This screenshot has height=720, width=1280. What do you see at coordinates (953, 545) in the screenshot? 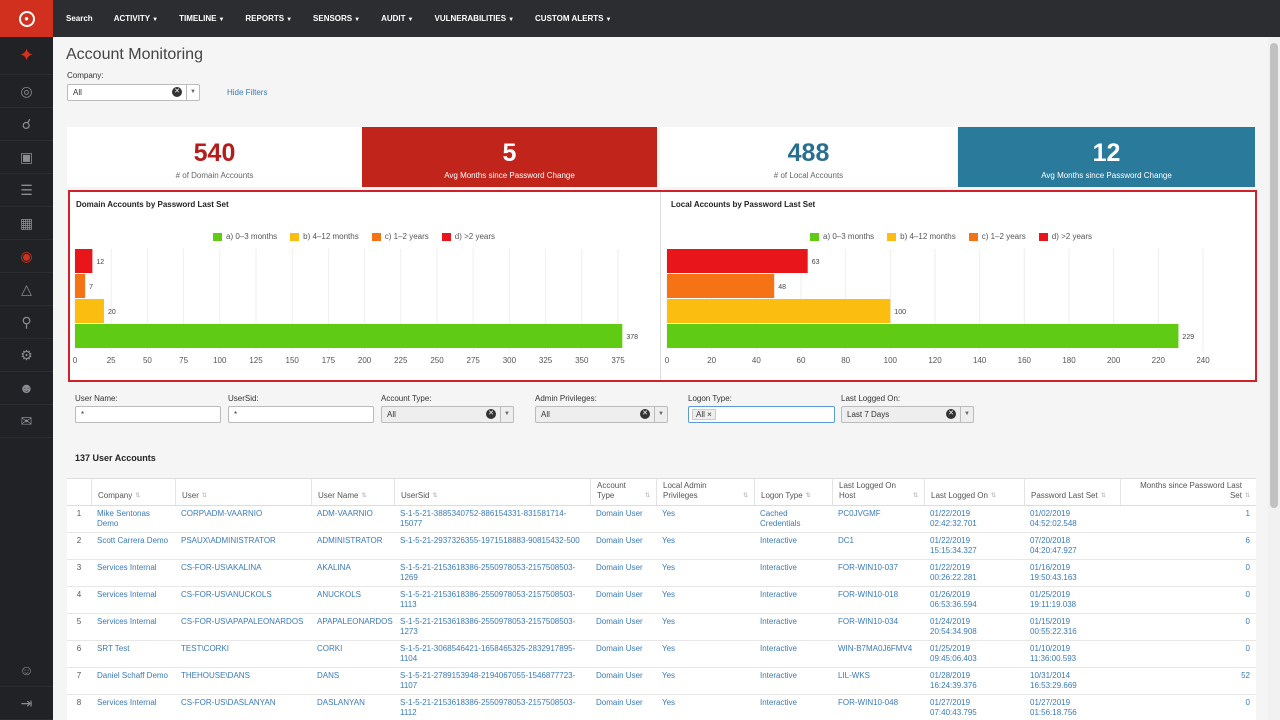
I see `table-cell: 01/22/2019 15:15:34.327` at bounding box center [953, 545].